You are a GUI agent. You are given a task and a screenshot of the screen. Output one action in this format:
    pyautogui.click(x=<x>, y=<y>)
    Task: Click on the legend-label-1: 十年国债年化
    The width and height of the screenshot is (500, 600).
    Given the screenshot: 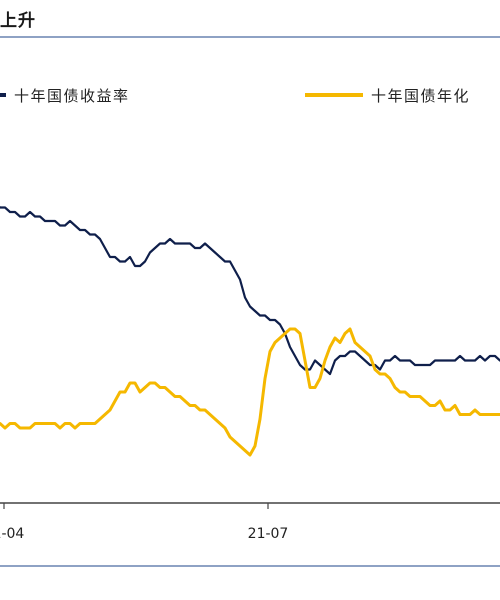 What is the action you would take?
    pyautogui.click(x=420, y=96)
    